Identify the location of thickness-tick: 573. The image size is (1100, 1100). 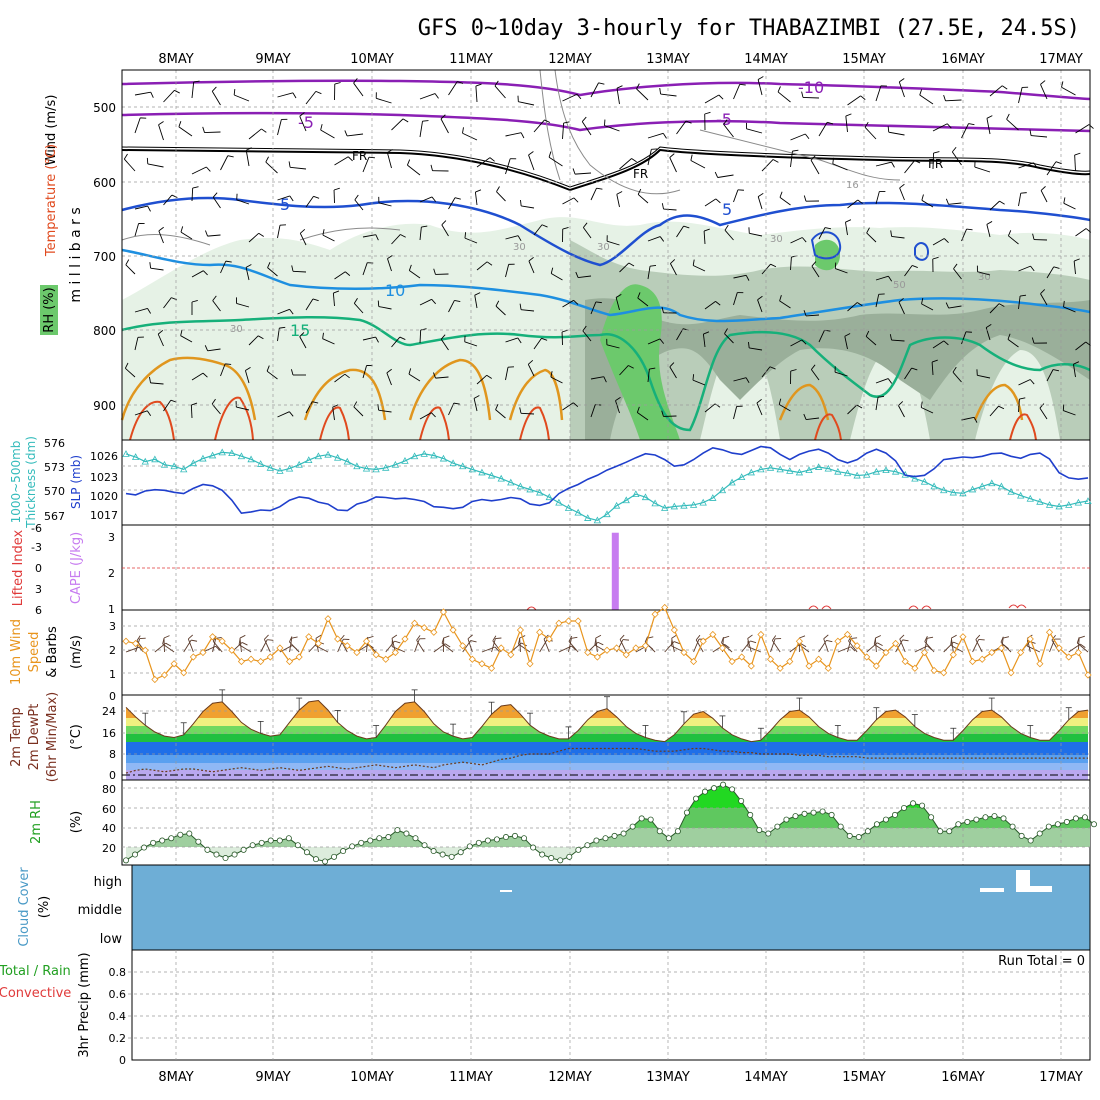
(54, 467).